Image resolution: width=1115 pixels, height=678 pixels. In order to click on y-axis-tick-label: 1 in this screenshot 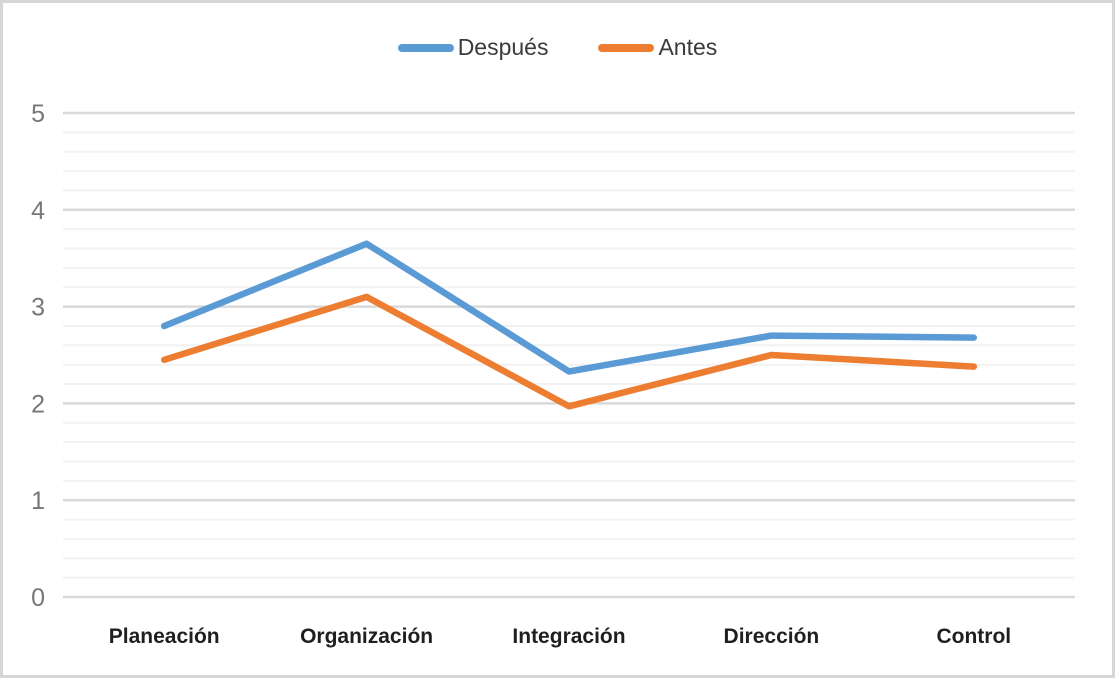, I will do `click(38, 501)`.